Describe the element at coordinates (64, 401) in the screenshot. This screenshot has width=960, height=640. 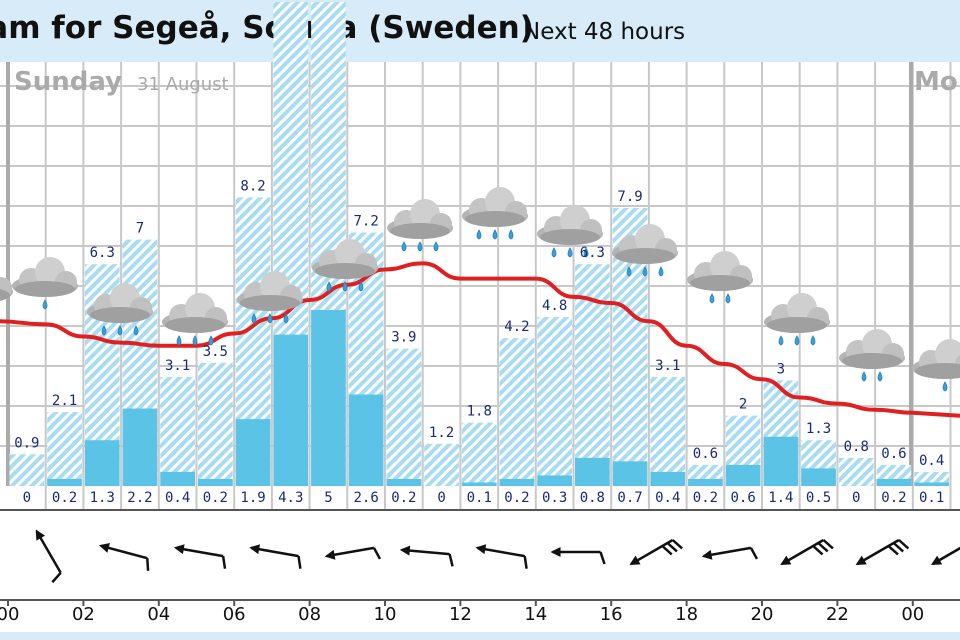
I see `precipitation-max-label: 2.1` at that location.